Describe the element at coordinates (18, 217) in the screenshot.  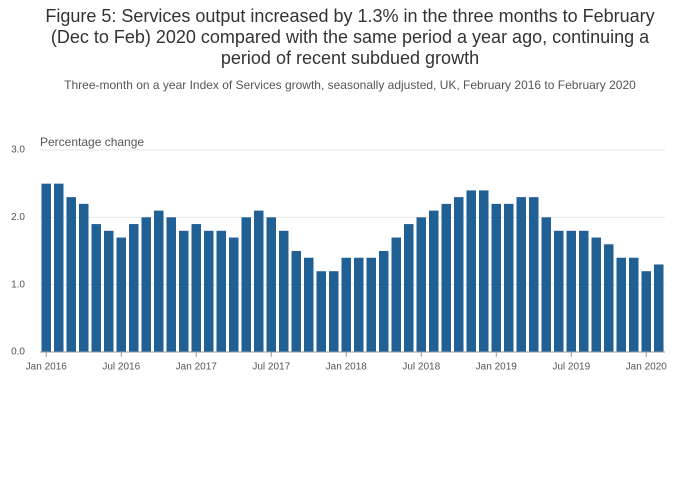
I see `y-tick-label: 2.0` at that location.